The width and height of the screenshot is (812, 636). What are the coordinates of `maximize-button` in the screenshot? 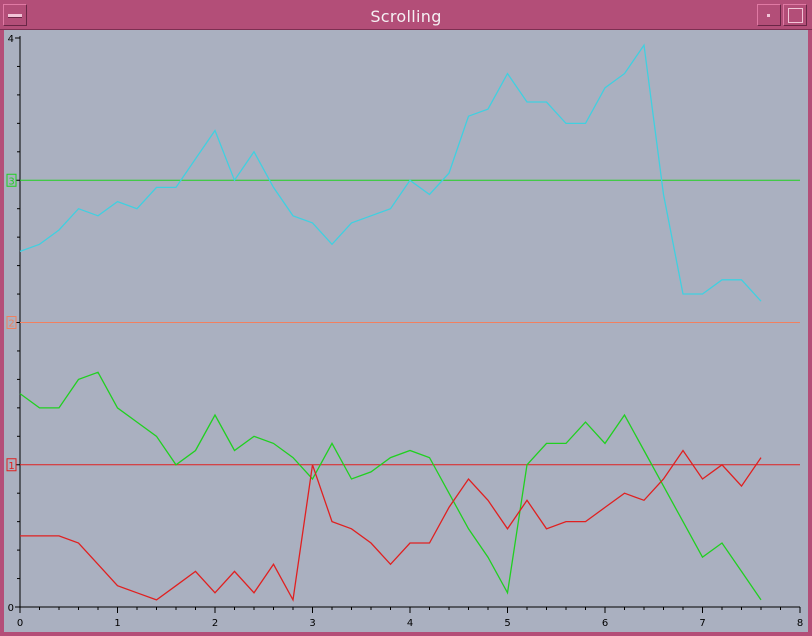 It's located at (795, 15).